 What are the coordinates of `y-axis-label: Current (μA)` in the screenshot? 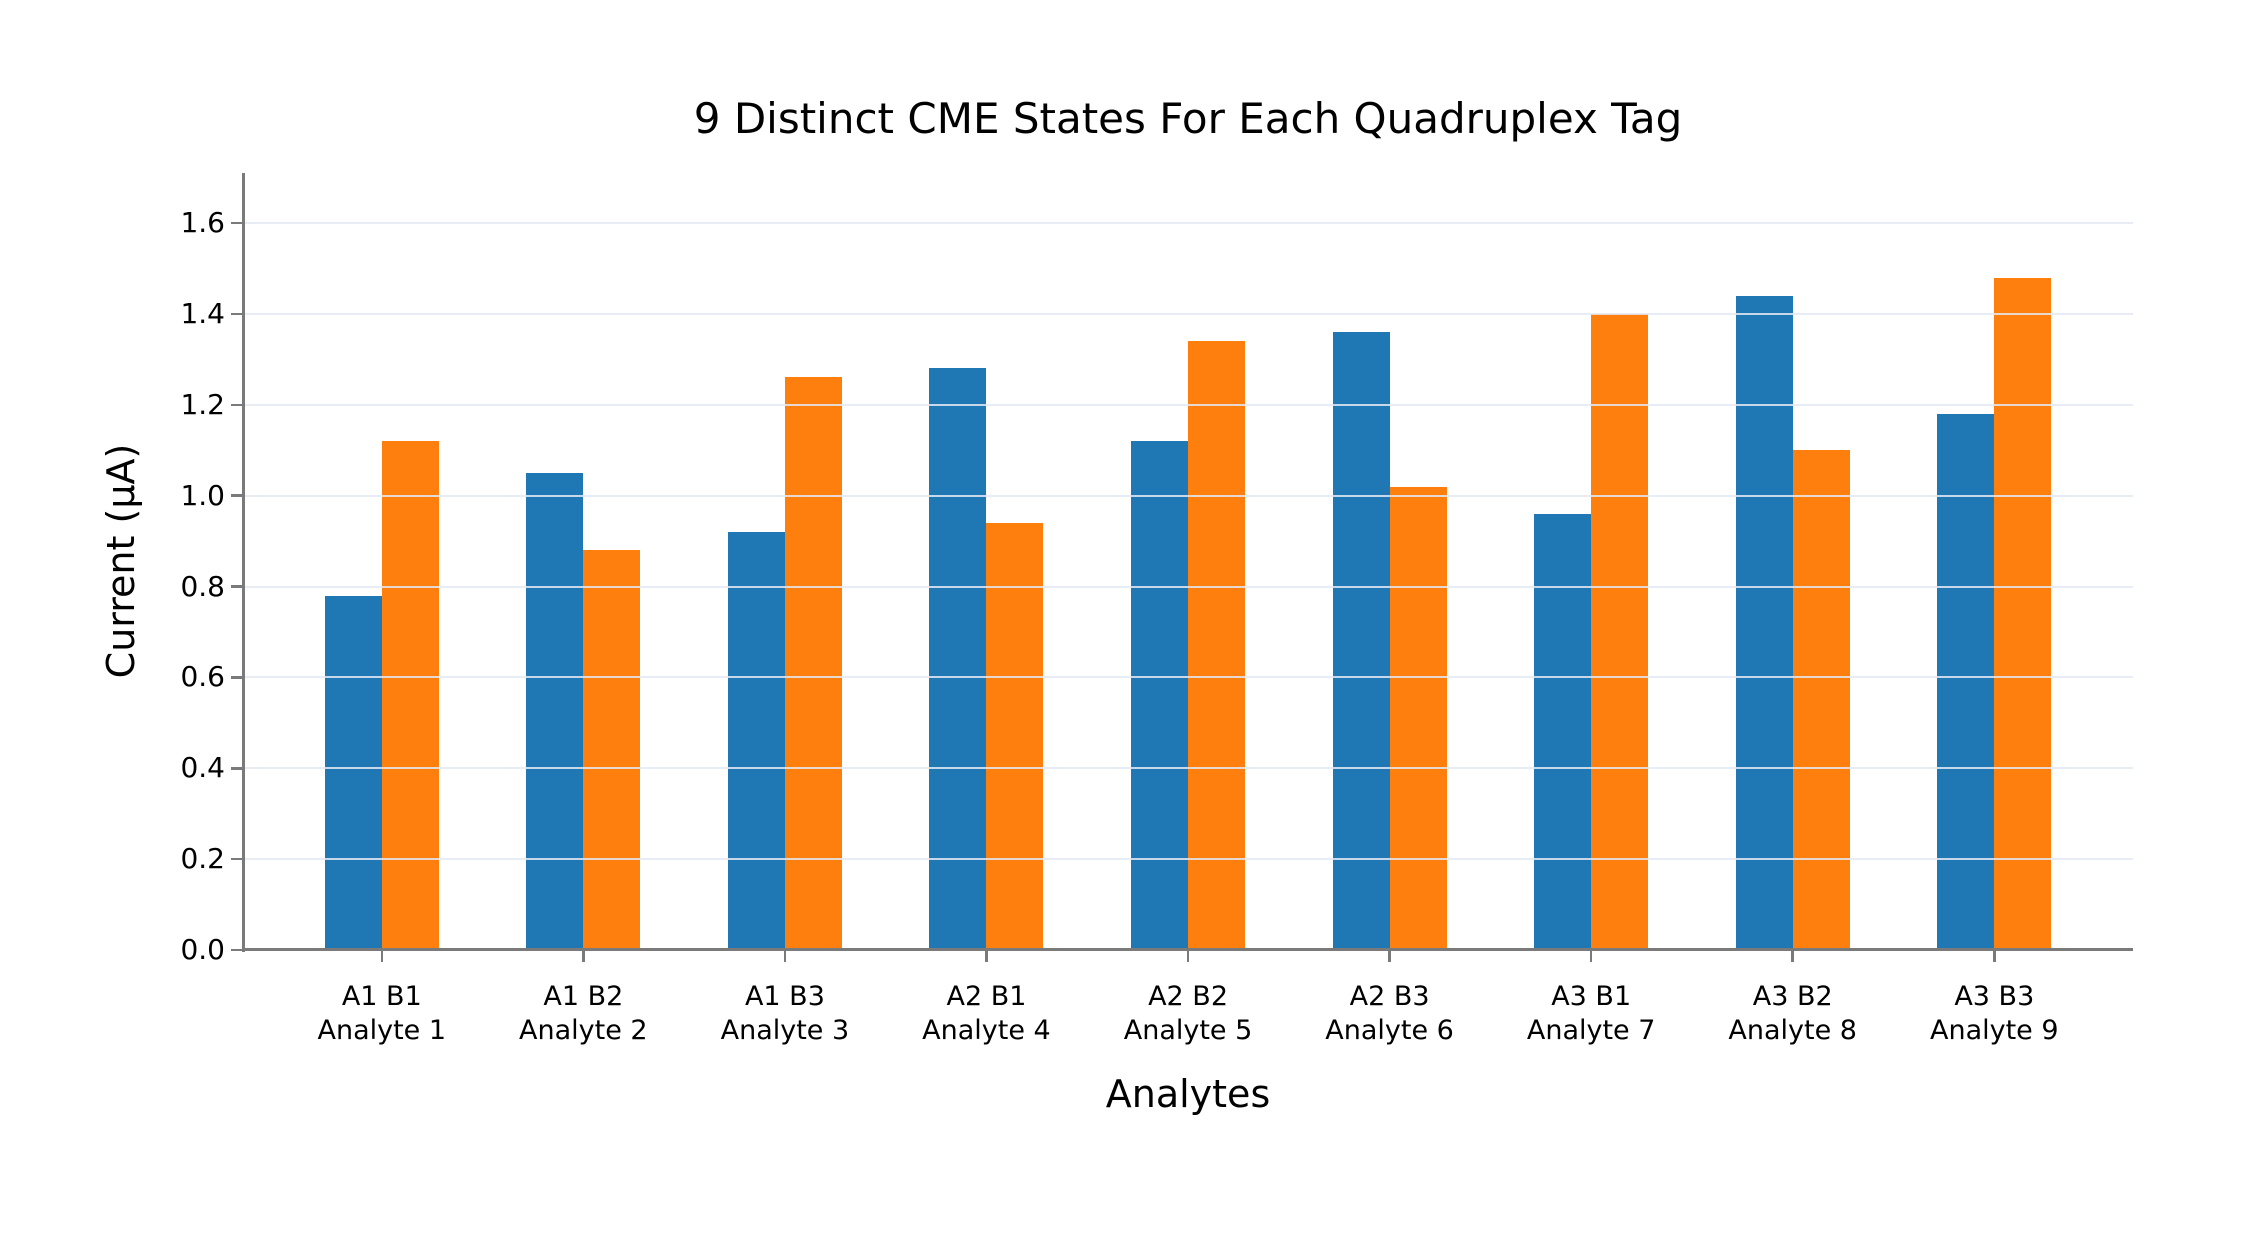 It's located at (121, 561).